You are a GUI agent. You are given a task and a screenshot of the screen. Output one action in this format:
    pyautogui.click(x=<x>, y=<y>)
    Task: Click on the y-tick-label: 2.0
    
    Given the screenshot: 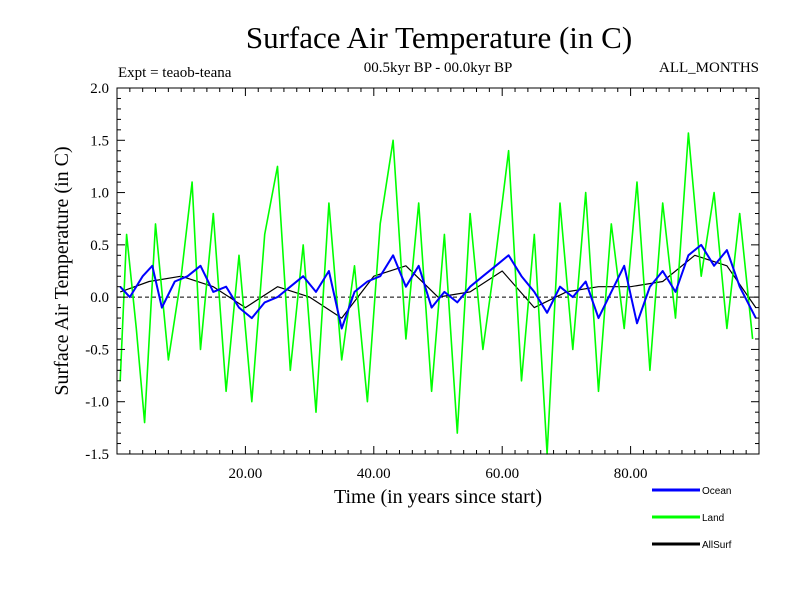 What is the action you would take?
    pyautogui.click(x=99, y=89)
    